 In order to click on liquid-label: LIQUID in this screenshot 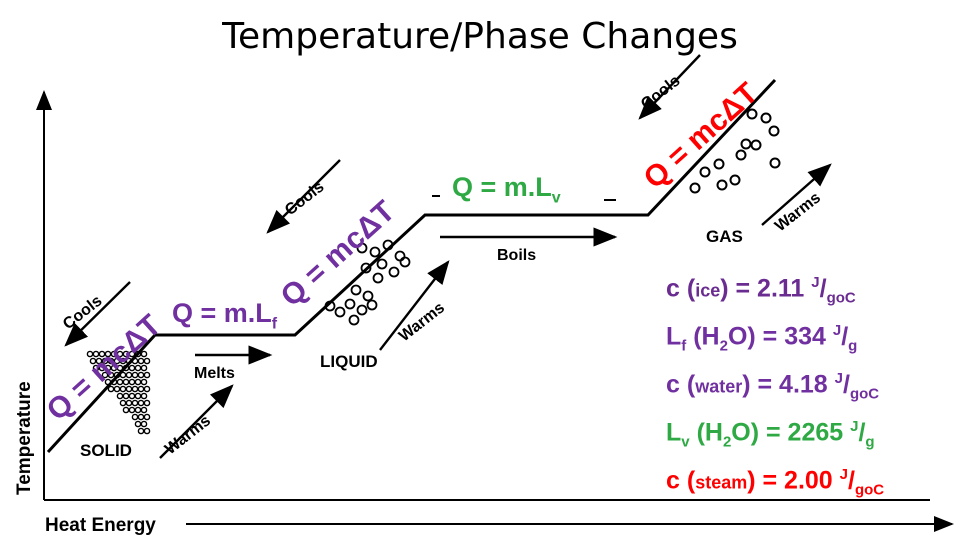, I will do `click(349, 361)`.